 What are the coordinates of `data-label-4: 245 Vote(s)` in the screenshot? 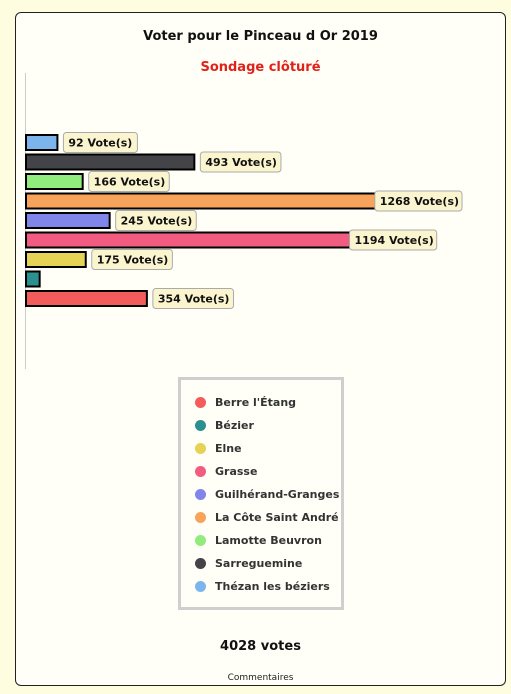 It's located at (156, 220).